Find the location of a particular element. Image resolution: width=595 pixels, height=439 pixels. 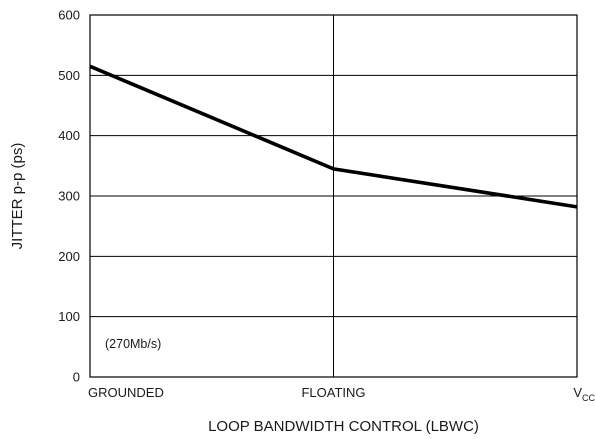

y-tick-labels: 0 100 200 300 400 500 600 is located at coordinates (69, 196).